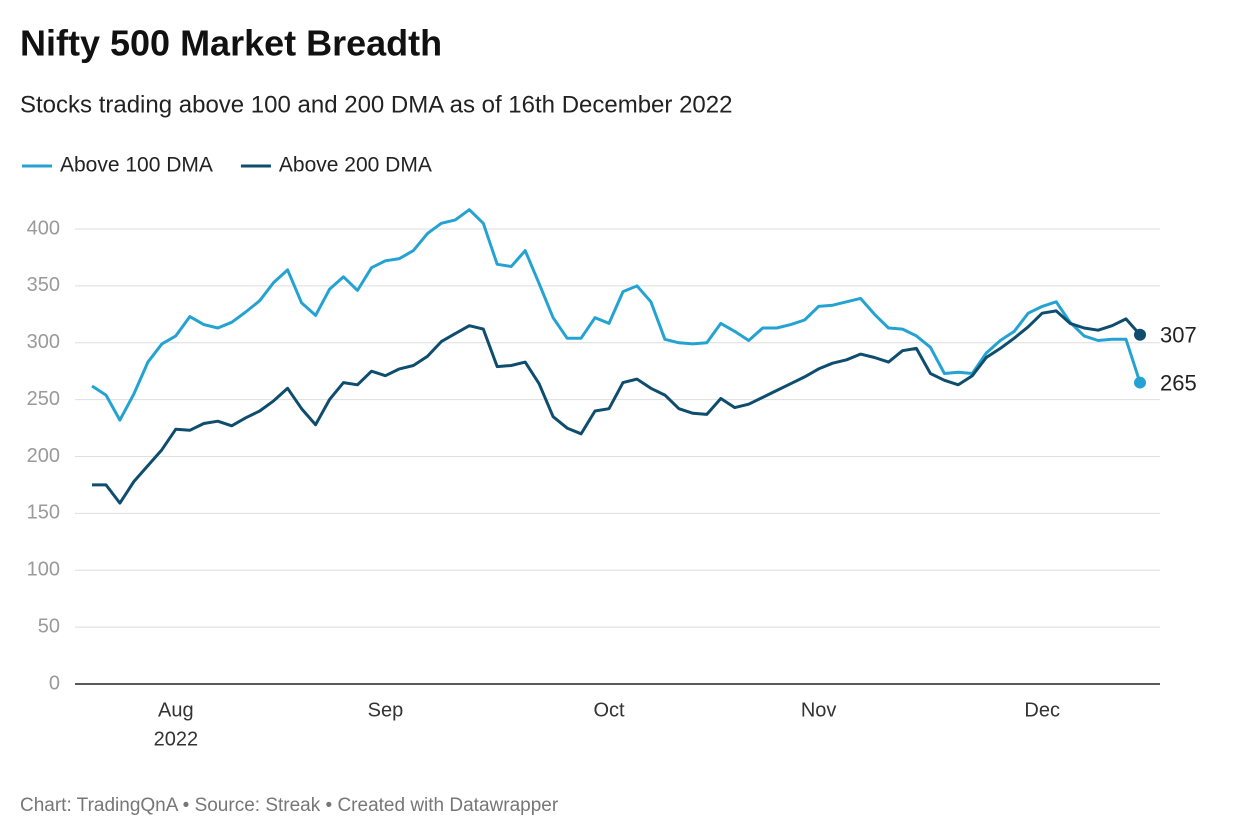 The height and width of the screenshot is (840, 1240). I want to click on y-tick-label: 0, so click(54, 683).